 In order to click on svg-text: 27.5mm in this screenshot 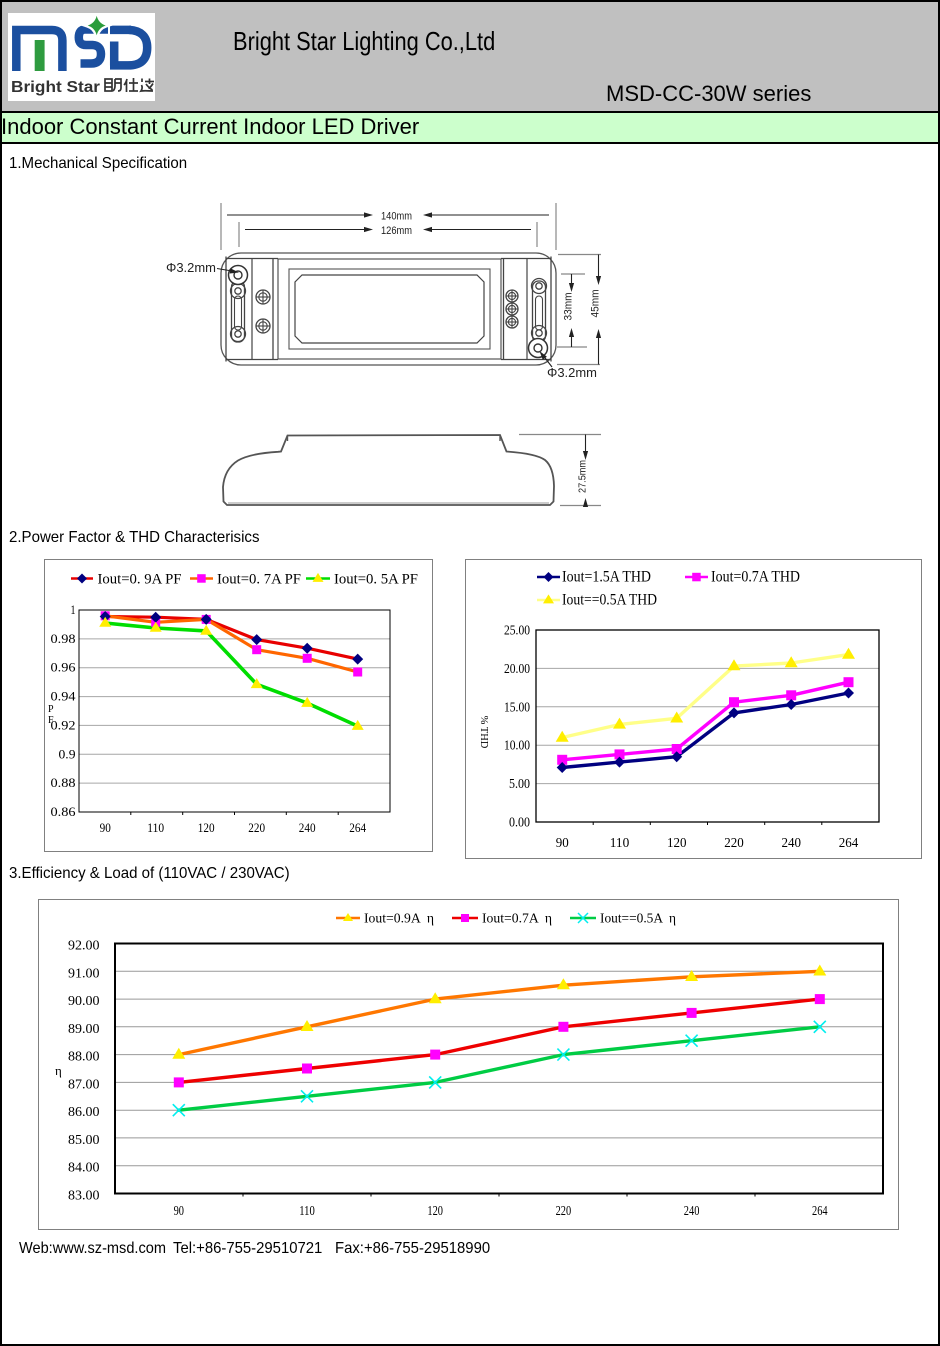, I will do `click(583, 476)`.